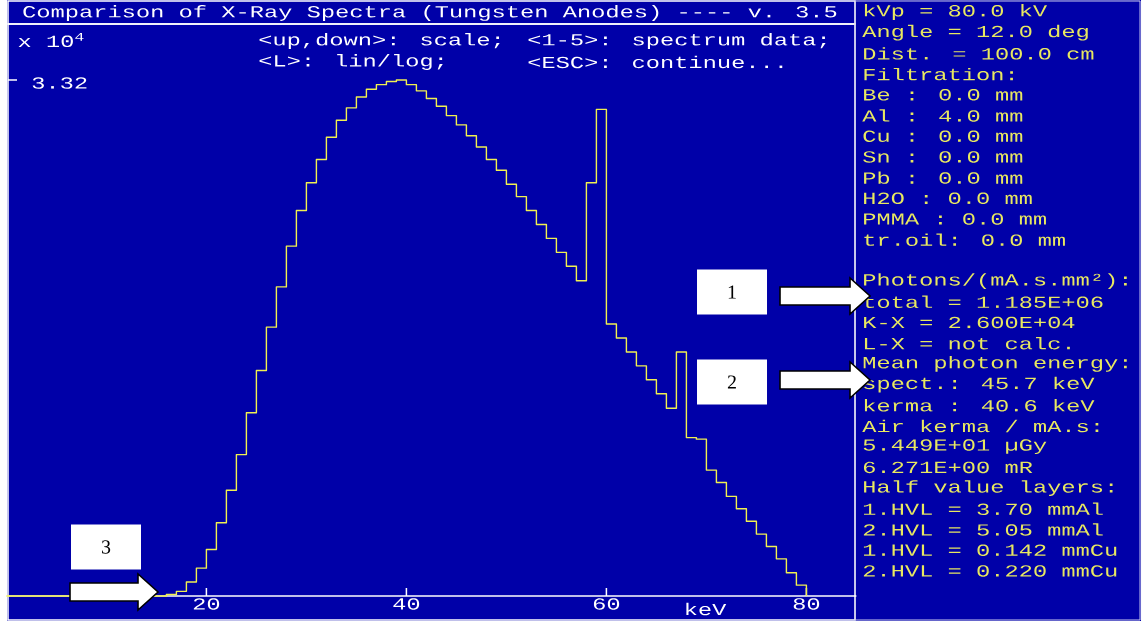 The height and width of the screenshot is (623, 1147). What do you see at coordinates (406, 604) in the screenshot?
I see `x-tick-label: 40` at bounding box center [406, 604].